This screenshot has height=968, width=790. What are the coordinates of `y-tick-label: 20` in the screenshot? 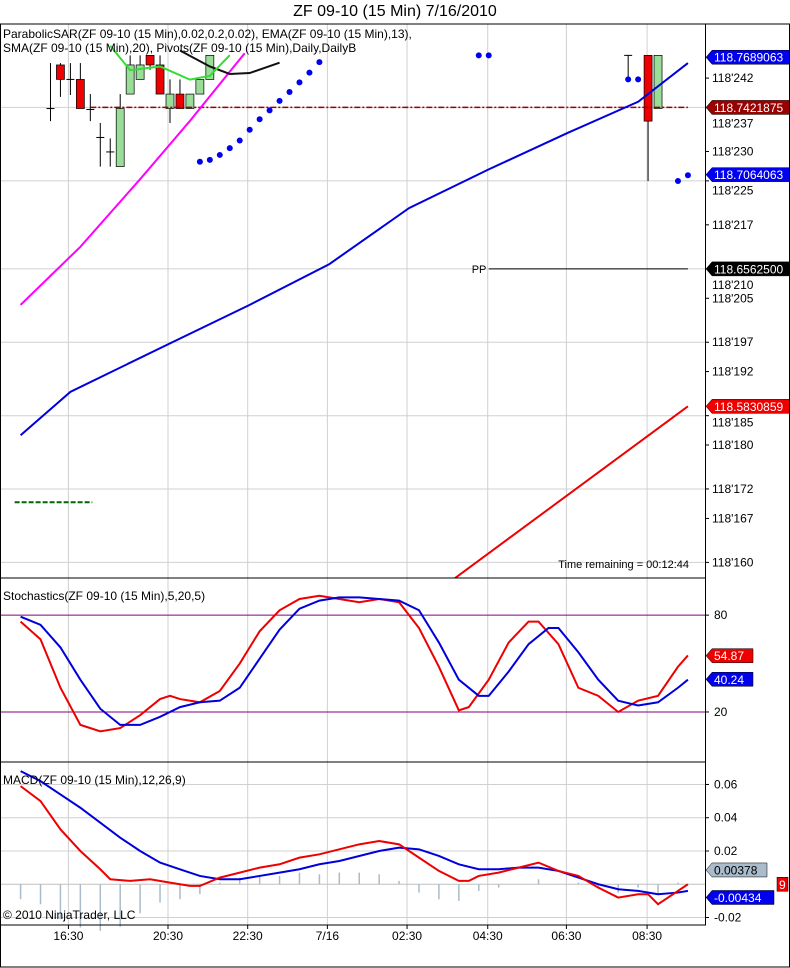 It's located at (721, 712).